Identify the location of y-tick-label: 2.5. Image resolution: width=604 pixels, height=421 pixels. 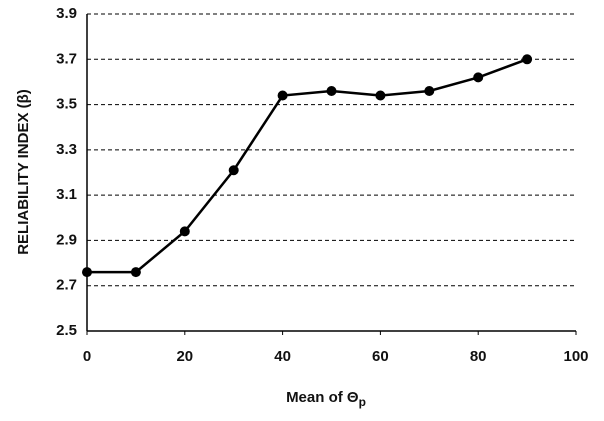
(66, 330).